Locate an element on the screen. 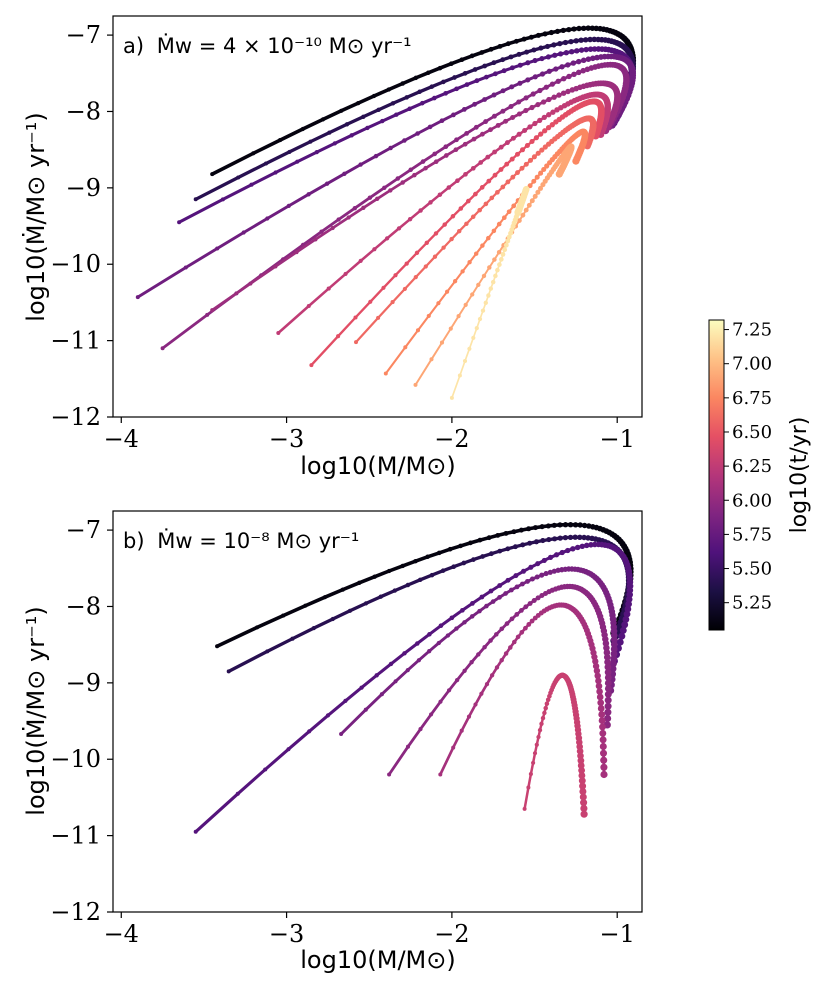 This screenshot has height=988, width=830. x-tick-label: −4 is located at coordinates (121, 439).